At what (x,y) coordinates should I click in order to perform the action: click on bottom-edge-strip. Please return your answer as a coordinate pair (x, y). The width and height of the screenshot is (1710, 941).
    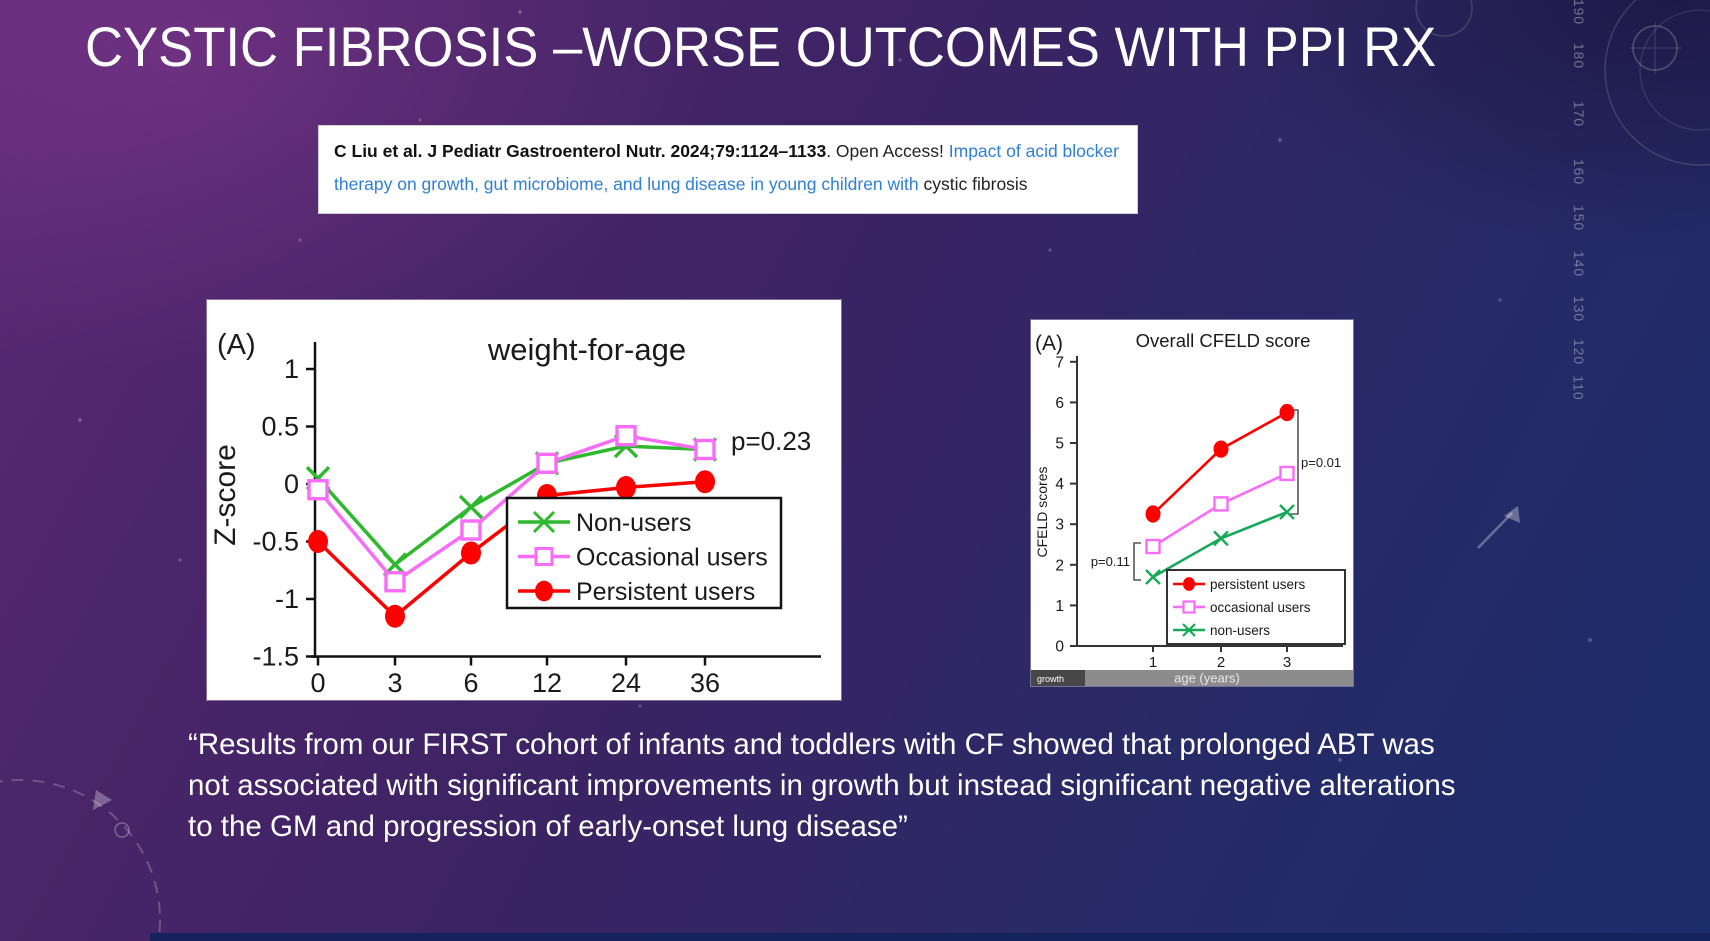
    Looking at the image, I should click on (930, 937).